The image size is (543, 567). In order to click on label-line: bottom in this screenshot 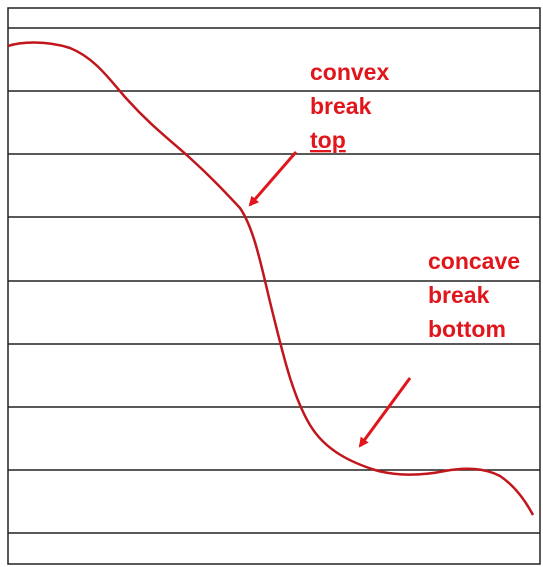, I will do `click(467, 329)`.